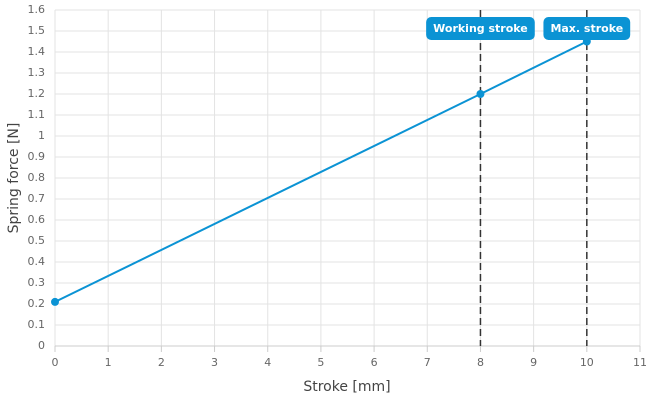  Describe the element at coordinates (37, 303) in the screenshot. I see `y-tick-label: 0.2` at that location.